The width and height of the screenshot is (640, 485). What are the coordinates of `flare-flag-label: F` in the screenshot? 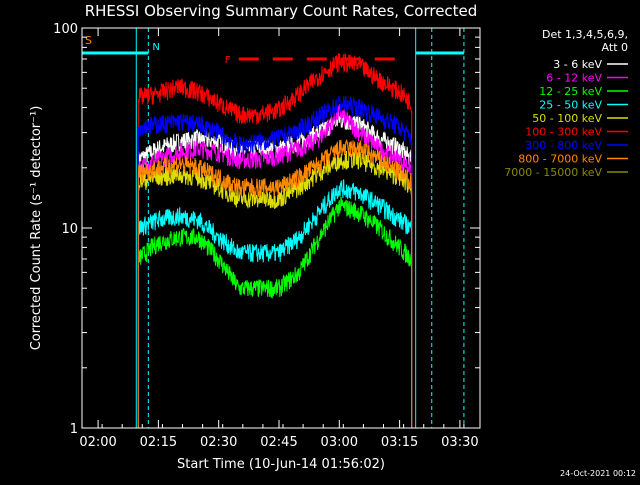 It's located at (228, 60).